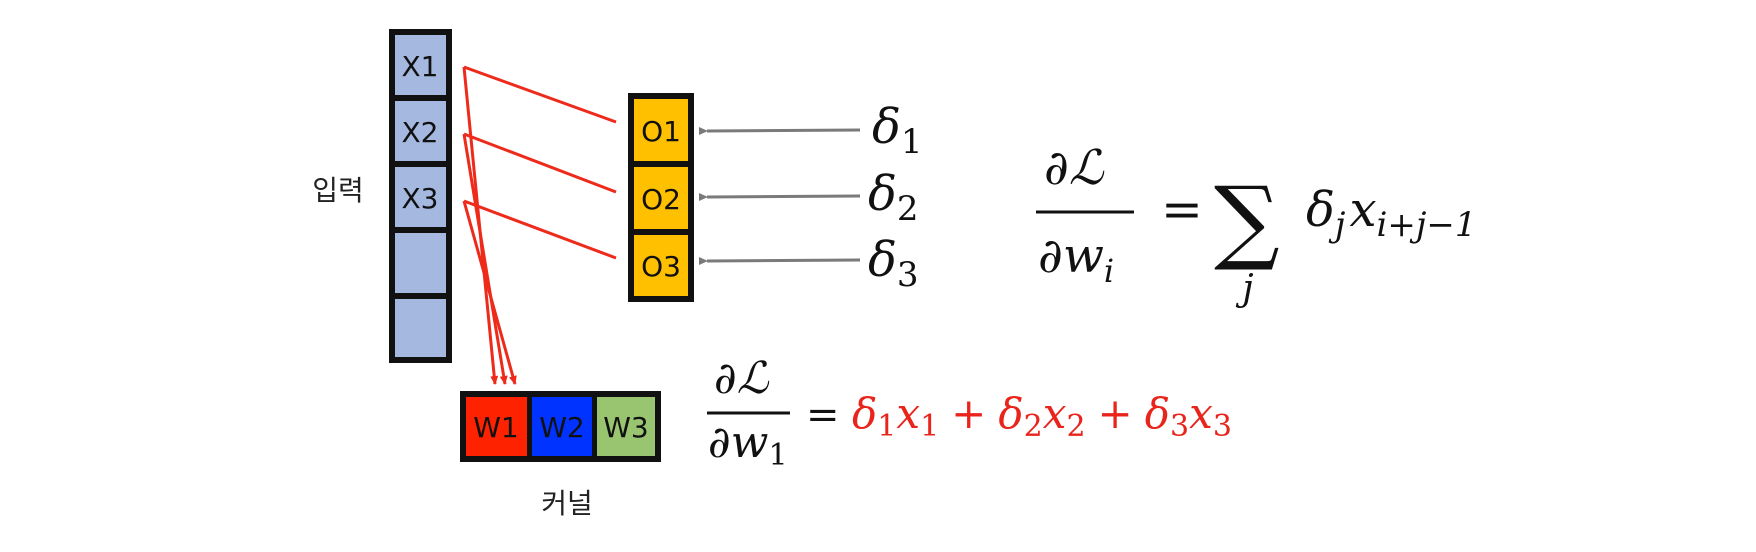 Image resolution: width=1756 pixels, height=552 pixels. What do you see at coordinates (1074, 168) in the screenshot?
I see `general-numerator: ∂ℒ` at bounding box center [1074, 168].